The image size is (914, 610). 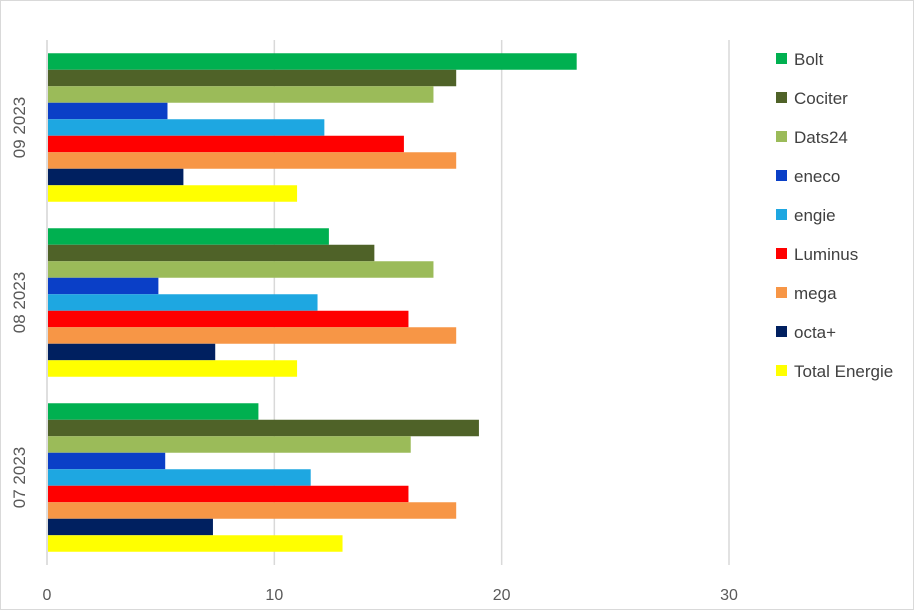 What do you see at coordinates (781, 292) in the screenshot?
I see `legend-swatch-mega` at bounding box center [781, 292].